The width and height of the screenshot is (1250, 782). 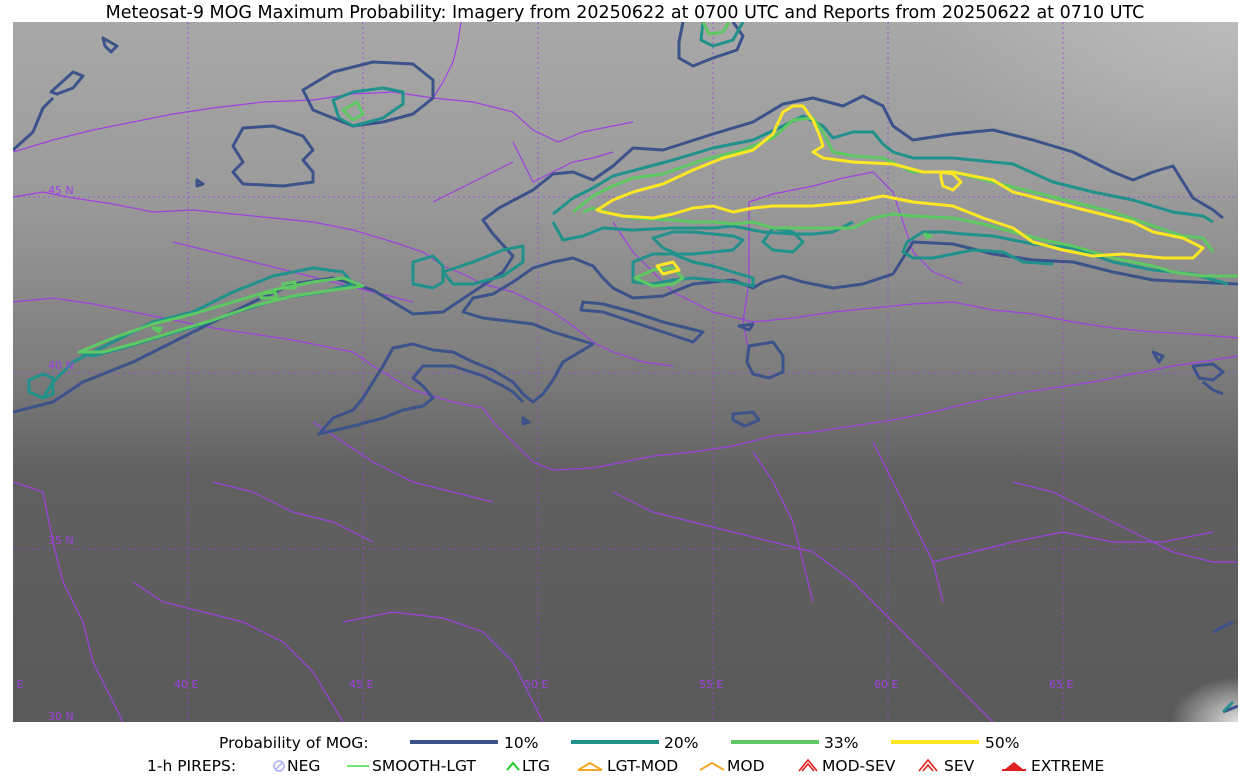 I want to click on pirep-label-neg: NEG, so click(x=304, y=766).